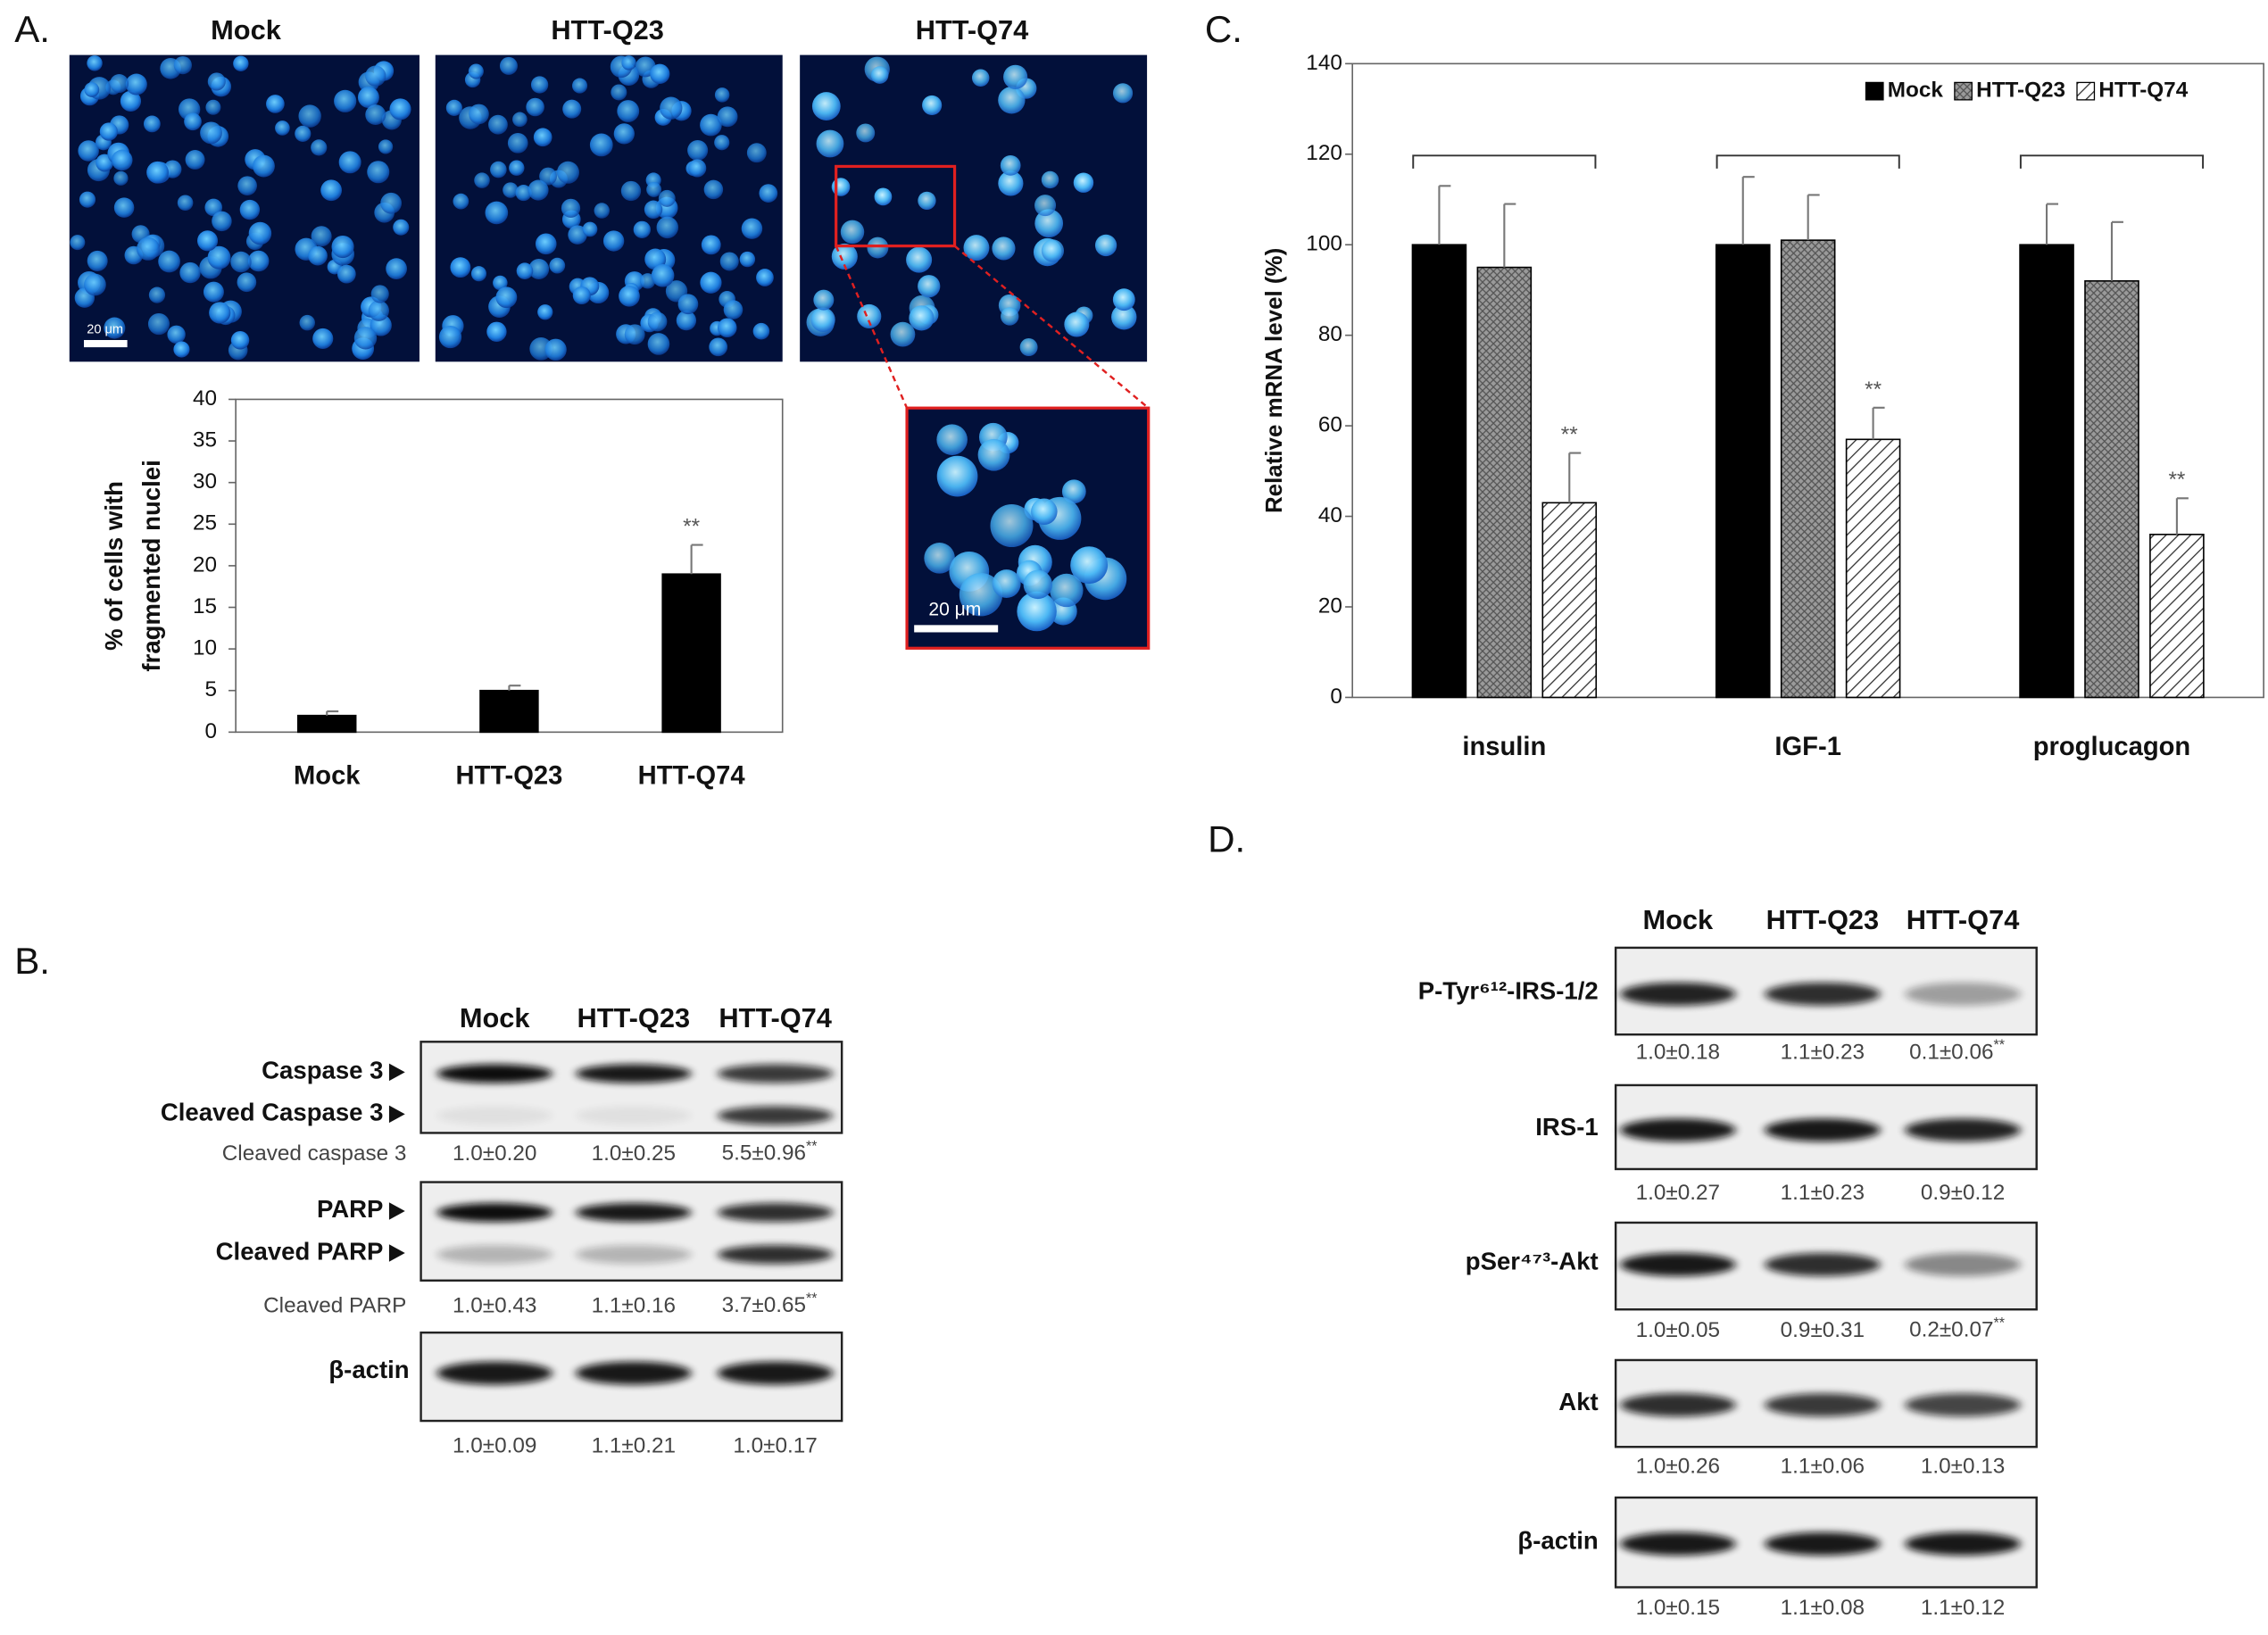 Image resolution: width=2268 pixels, height=1635 pixels. I want to click on y-axis-label: Relative mRNA level (%), so click(1275, 380).